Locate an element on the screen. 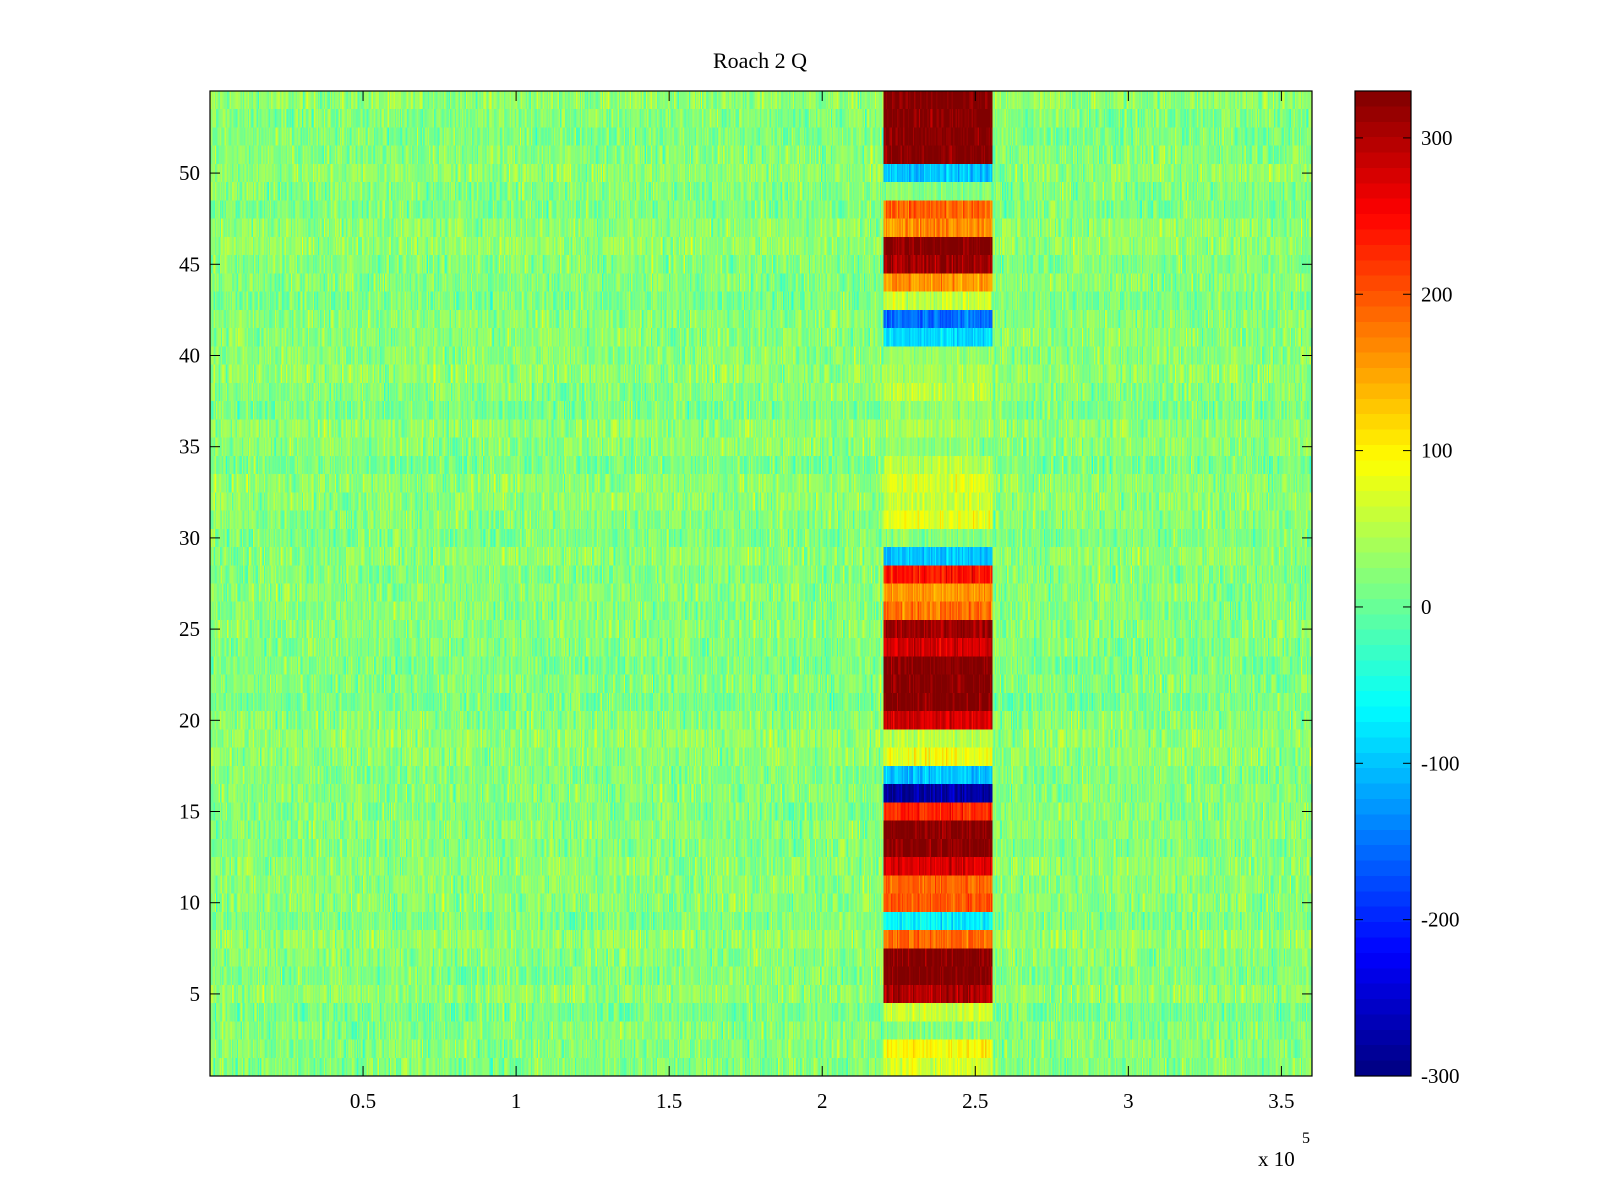 The image size is (1600, 1200). x-tick-label: 3.5 is located at coordinates (1281, 1101).